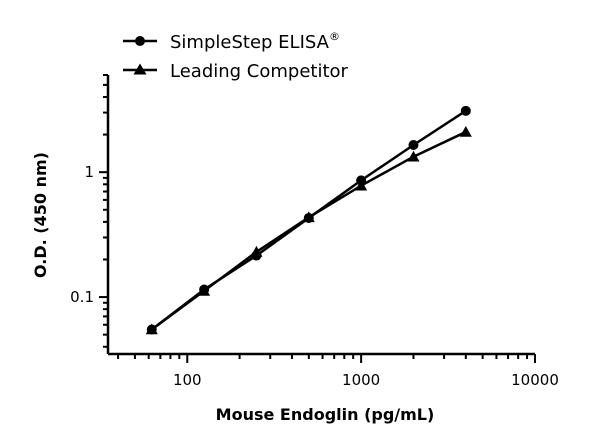  Describe the element at coordinates (187, 380) in the screenshot. I see `x-tick-label: 100` at that location.